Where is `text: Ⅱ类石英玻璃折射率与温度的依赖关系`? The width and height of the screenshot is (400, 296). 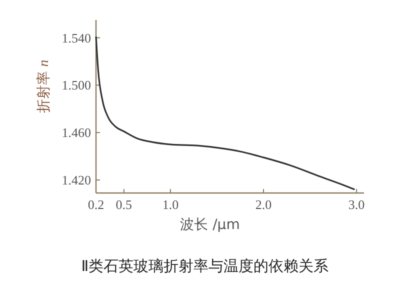
text: Ⅱ类石英玻璃折射率与温度的依赖关系 is located at coordinates (205, 266).